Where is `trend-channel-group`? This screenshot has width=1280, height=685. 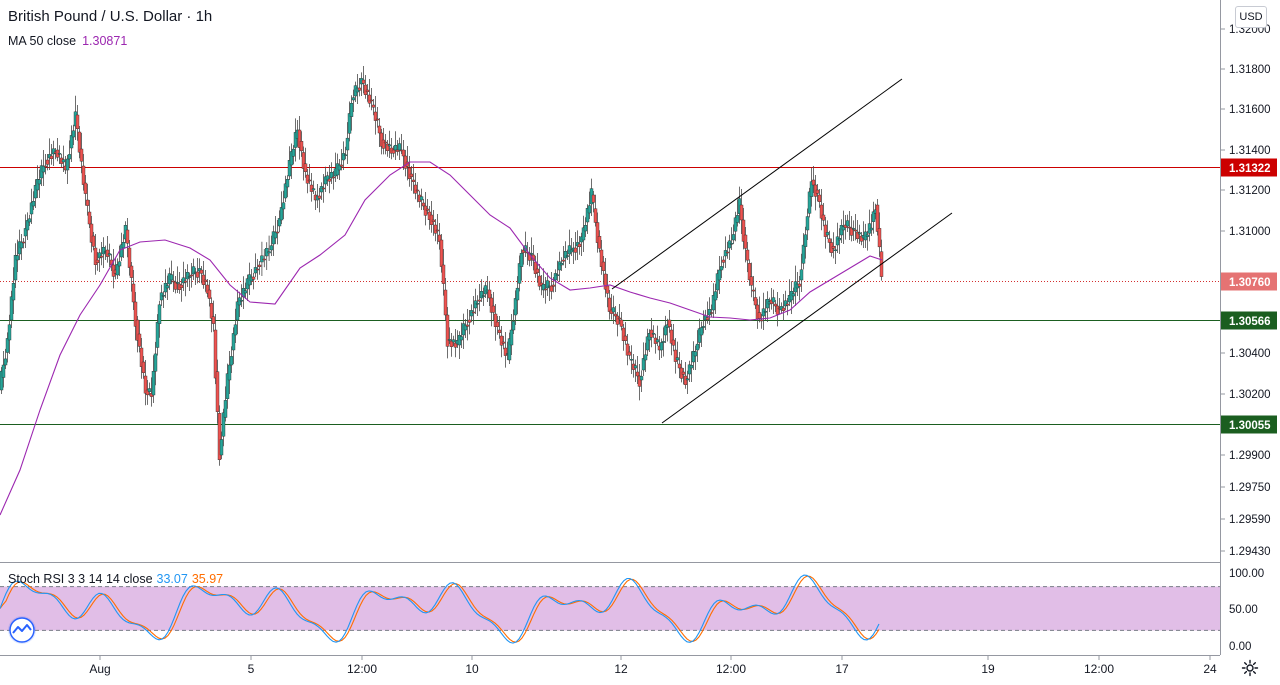 trend-channel-group is located at coordinates (782, 251).